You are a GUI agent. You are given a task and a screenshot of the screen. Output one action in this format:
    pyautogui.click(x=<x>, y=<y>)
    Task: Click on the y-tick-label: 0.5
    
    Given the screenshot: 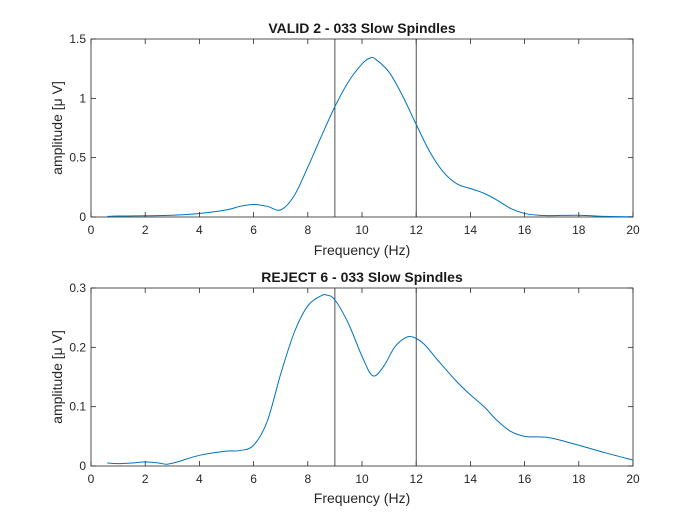 What is the action you would take?
    pyautogui.click(x=77, y=158)
    